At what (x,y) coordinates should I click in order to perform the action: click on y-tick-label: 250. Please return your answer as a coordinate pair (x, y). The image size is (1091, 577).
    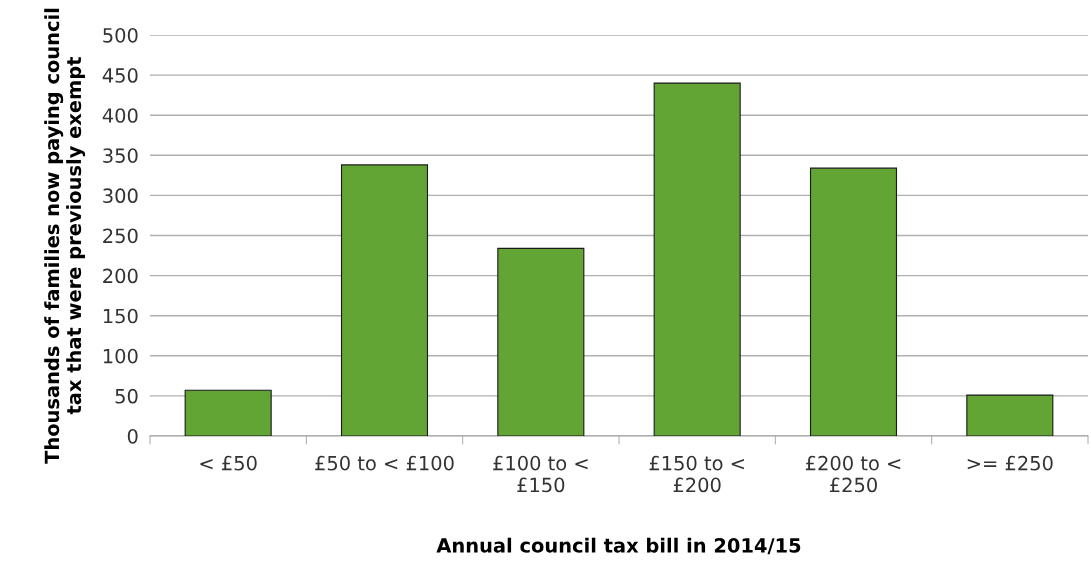
    Looking at the image, I should click on (120, 236).